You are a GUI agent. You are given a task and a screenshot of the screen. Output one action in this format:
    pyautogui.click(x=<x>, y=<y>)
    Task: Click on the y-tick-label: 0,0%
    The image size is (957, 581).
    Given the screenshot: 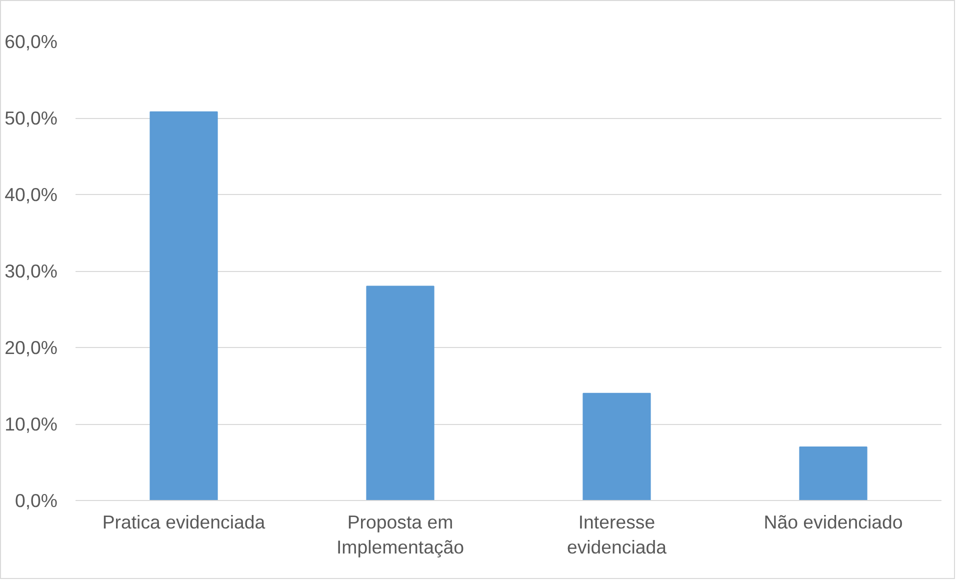 What is the action you would take?
    pyautogui.click(x=36, y=500)
    